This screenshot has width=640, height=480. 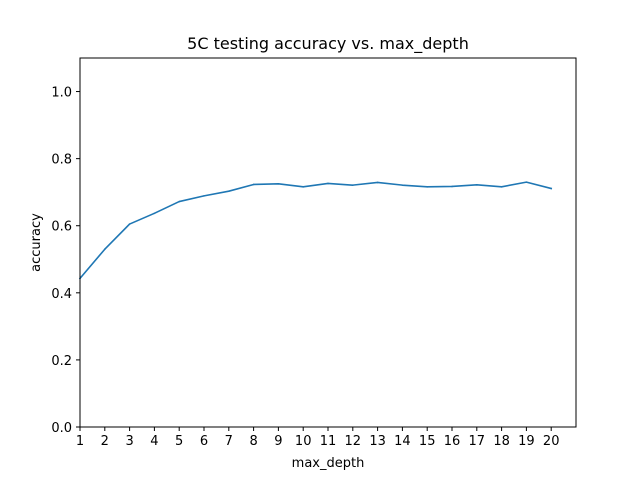 I want to click on chart-title: 5C testing accuracy vs. max_depth, so click(x=328, y=44).